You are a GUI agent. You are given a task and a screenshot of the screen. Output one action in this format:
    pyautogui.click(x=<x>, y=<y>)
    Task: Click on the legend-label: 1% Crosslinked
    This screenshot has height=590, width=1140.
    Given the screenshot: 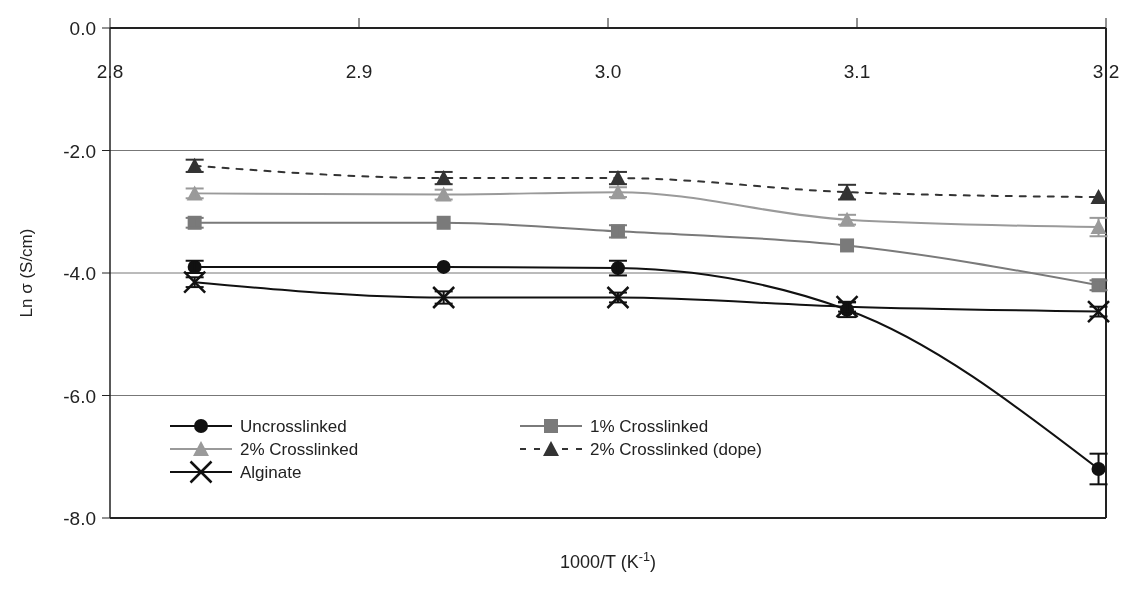 What is the action you would take?
    pyautogui.click(x=649, y=426)
    